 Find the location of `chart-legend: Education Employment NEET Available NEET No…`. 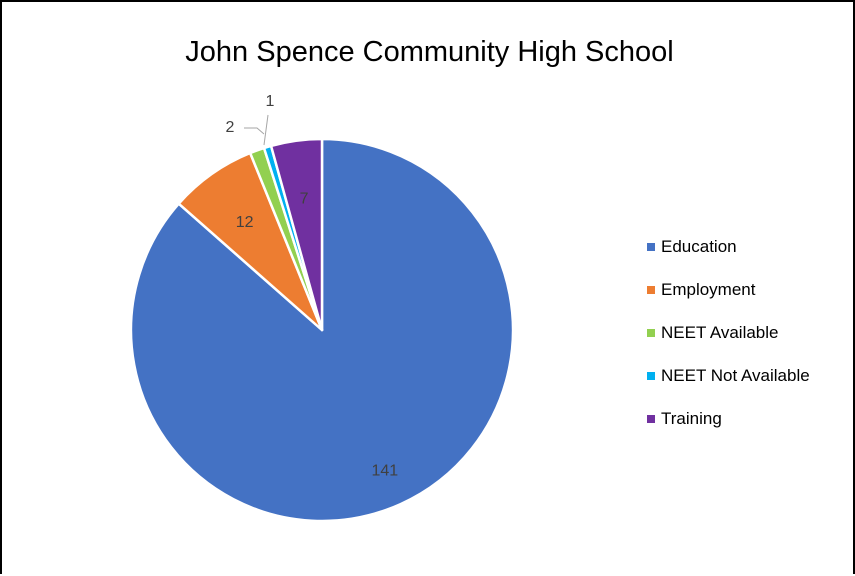

chart-legend: Education Employment NEET Available NEET No… is located at coordinates (728, 340).